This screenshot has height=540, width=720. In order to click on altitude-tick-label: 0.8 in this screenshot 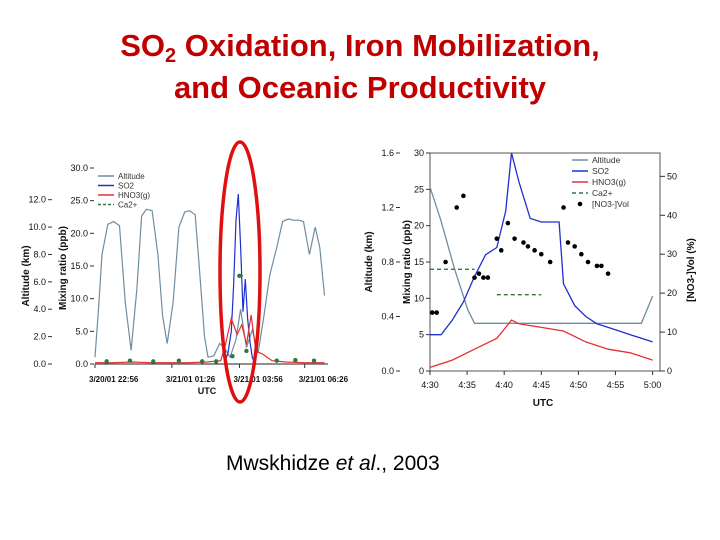, I will do `click(387, 262)`.